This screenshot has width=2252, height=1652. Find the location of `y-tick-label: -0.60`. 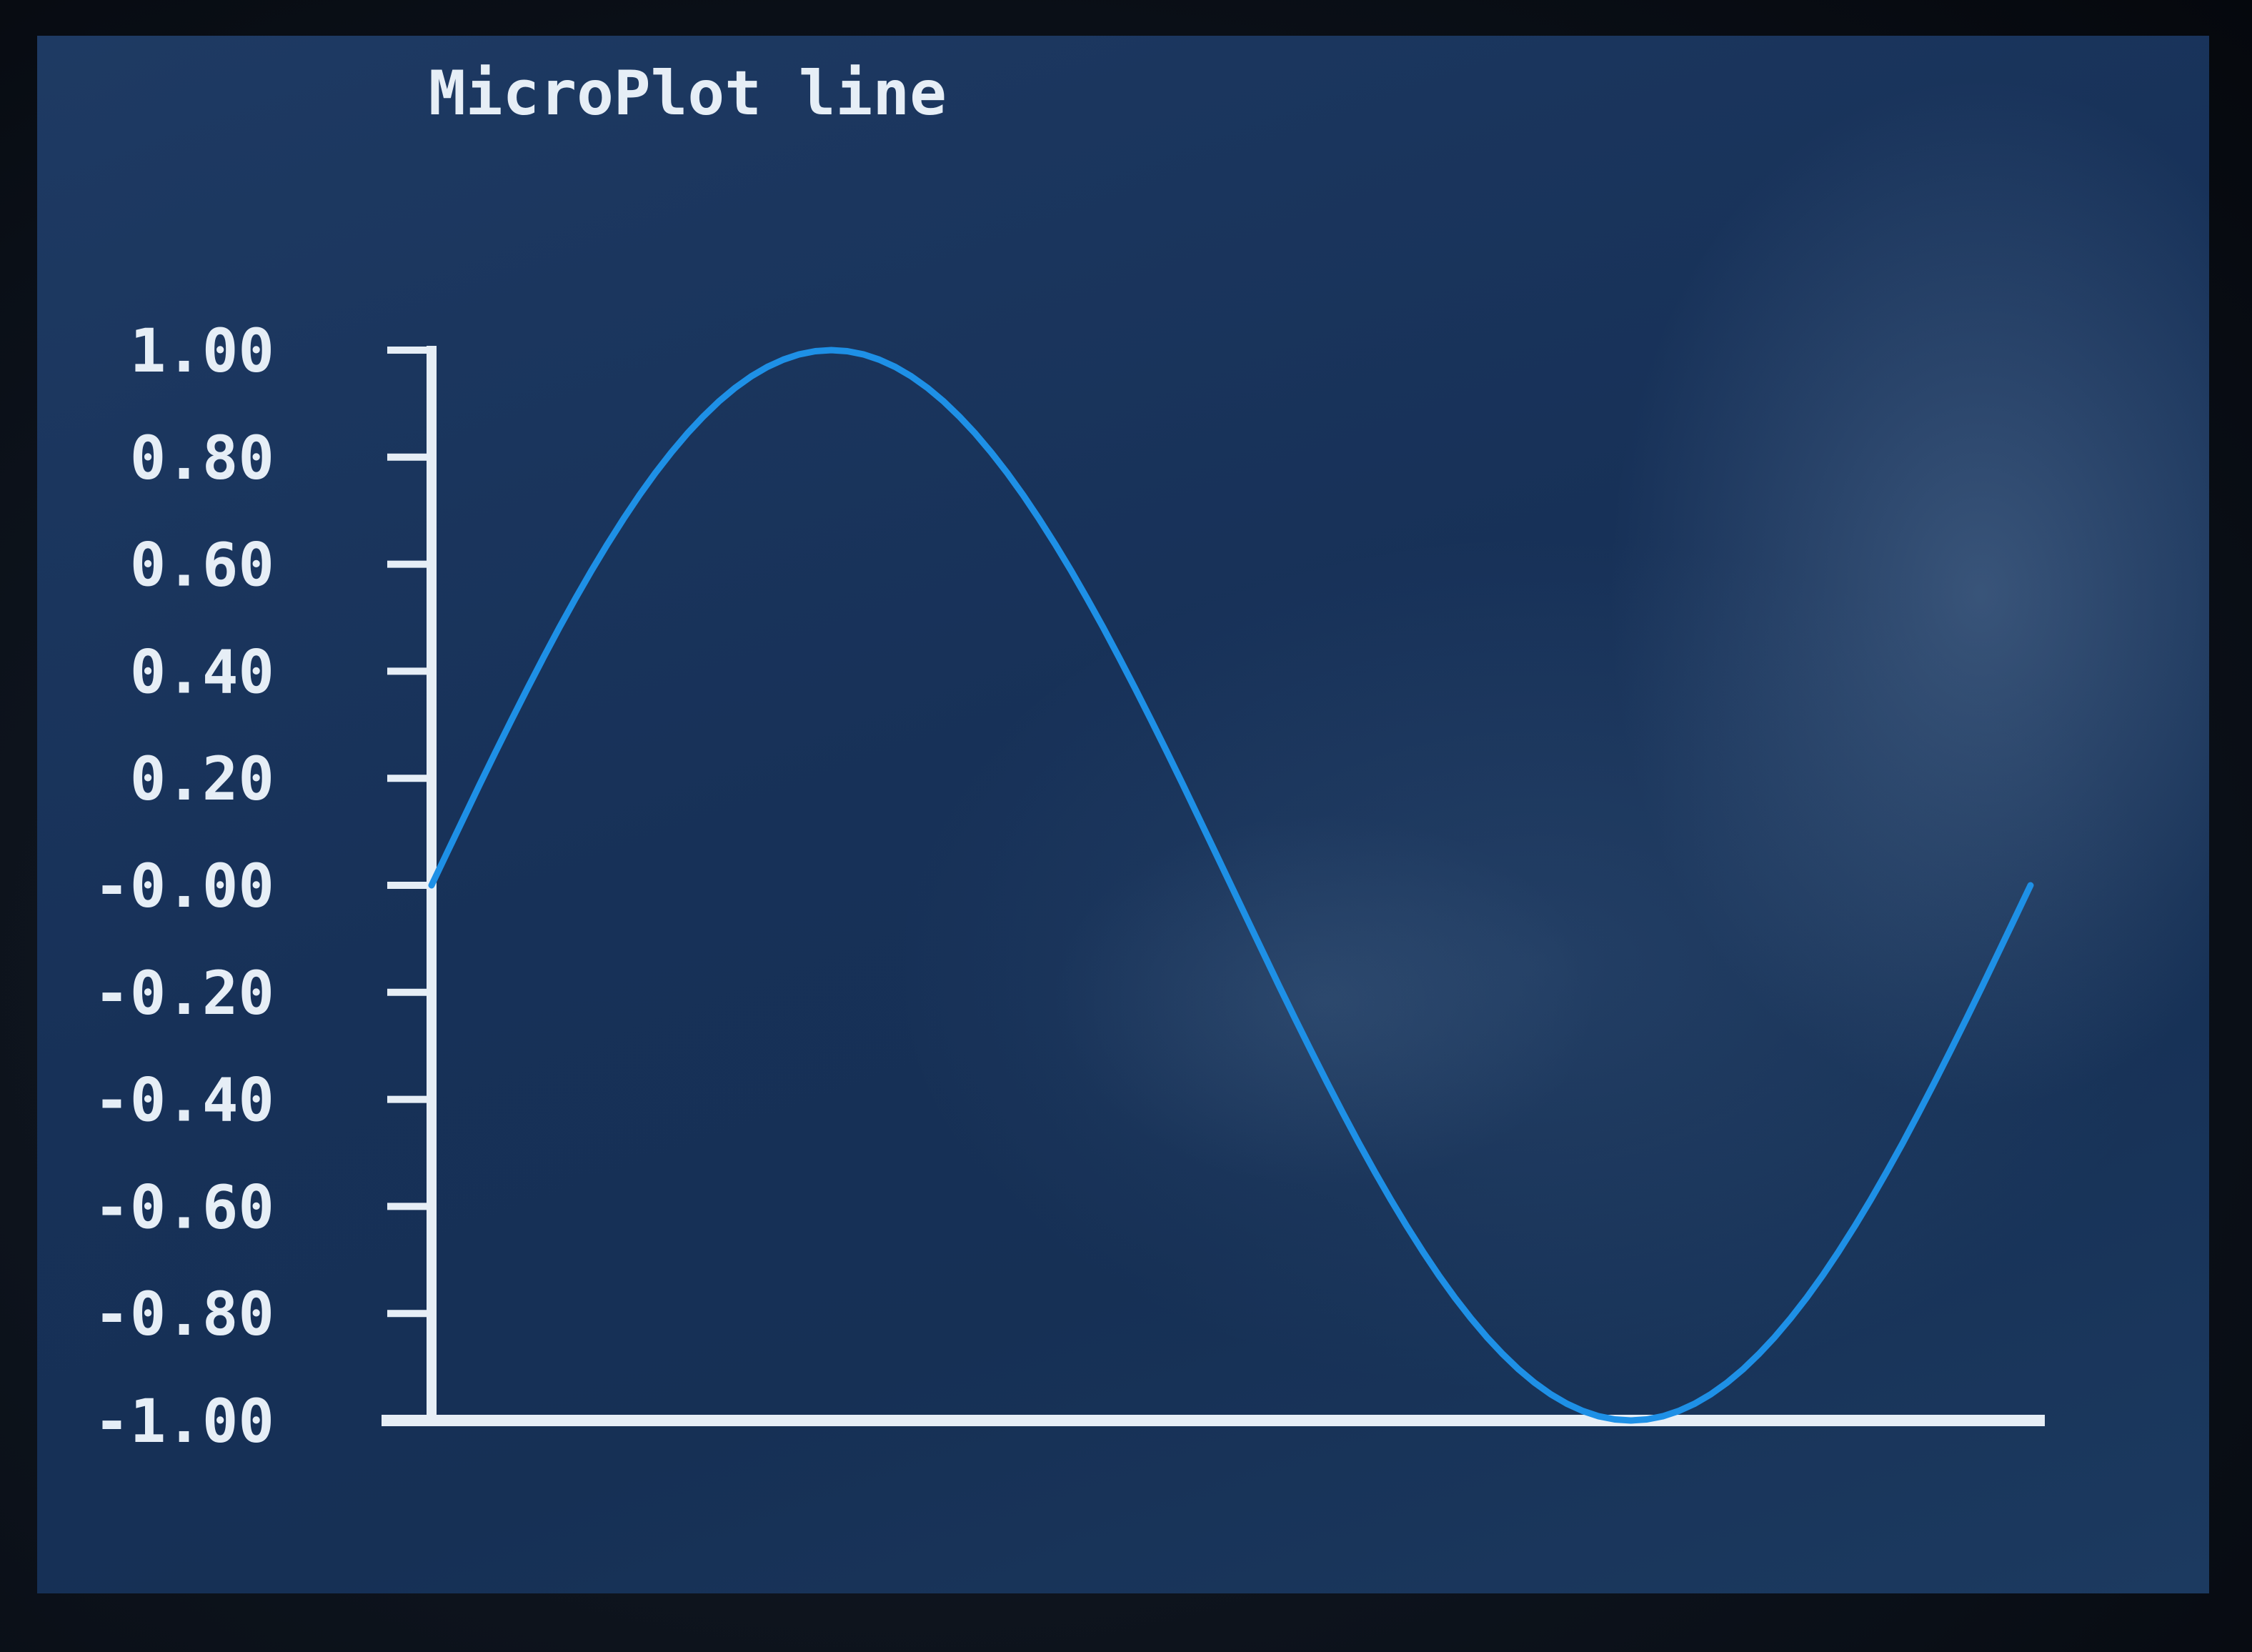

y-tick-label: -0.60 is located at coordinates (184, 1207).